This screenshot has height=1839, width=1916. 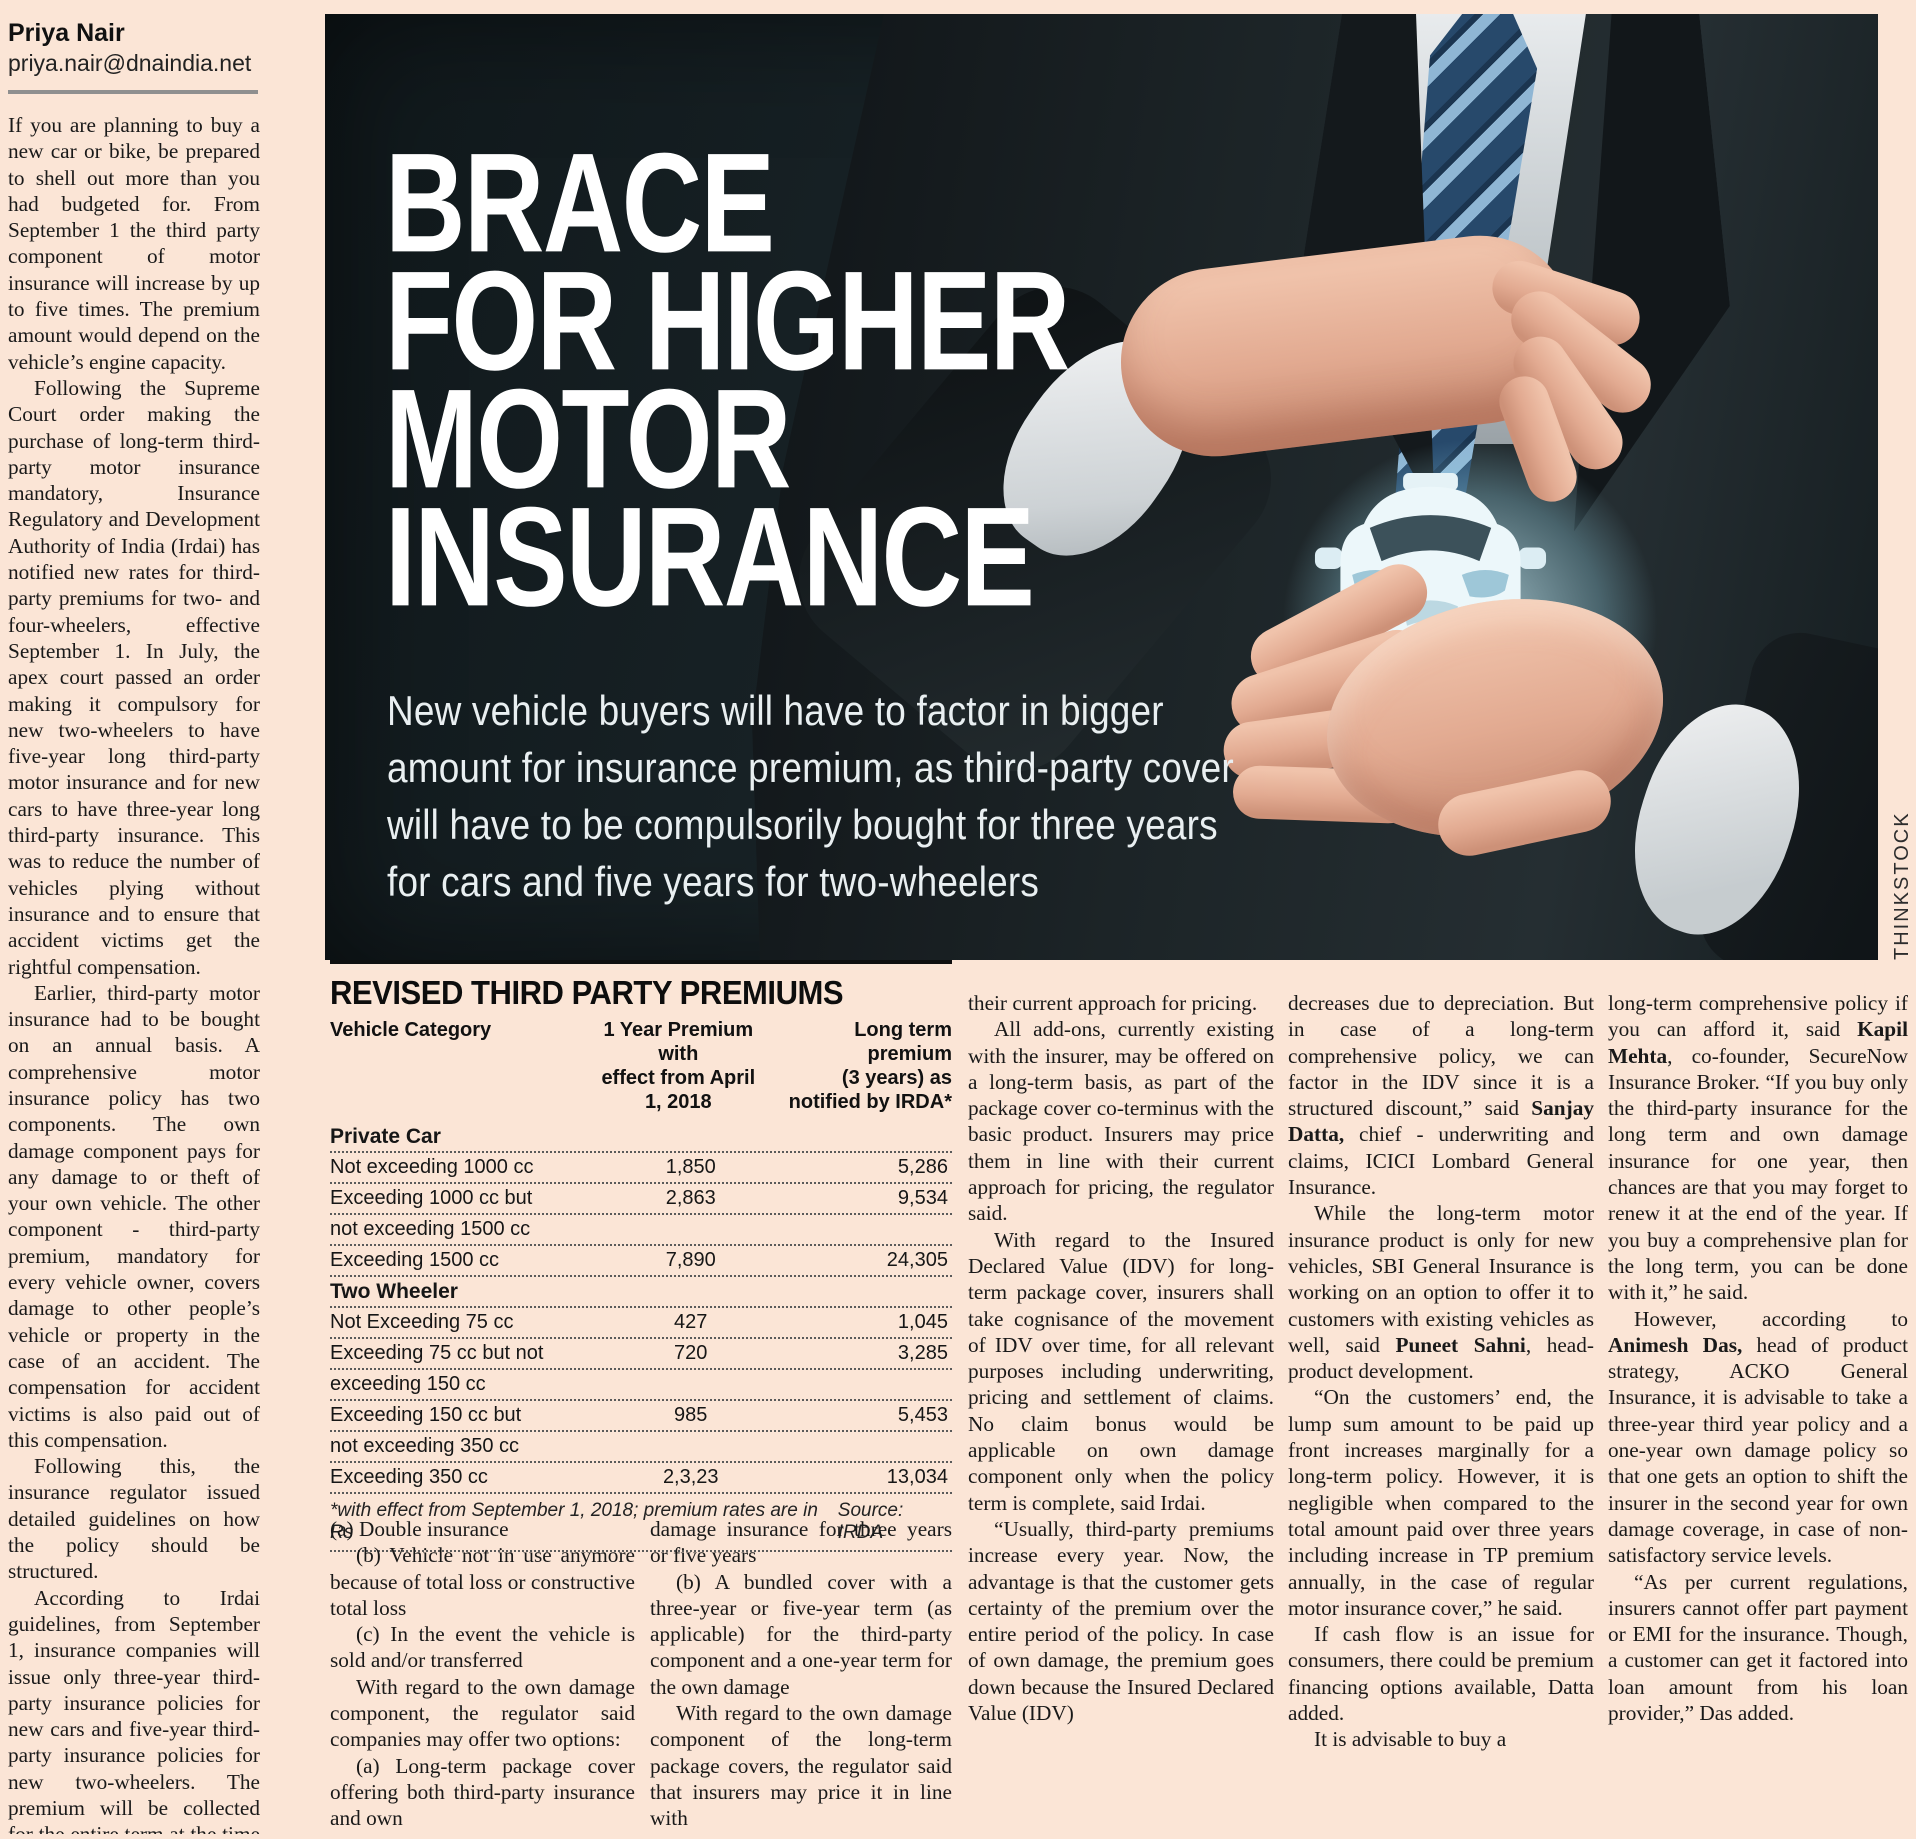 What do you see at coordinates (641, 1292) in the screenshot?
I see `table-row: Two Wheeler` at bounding box center [641, 1292].